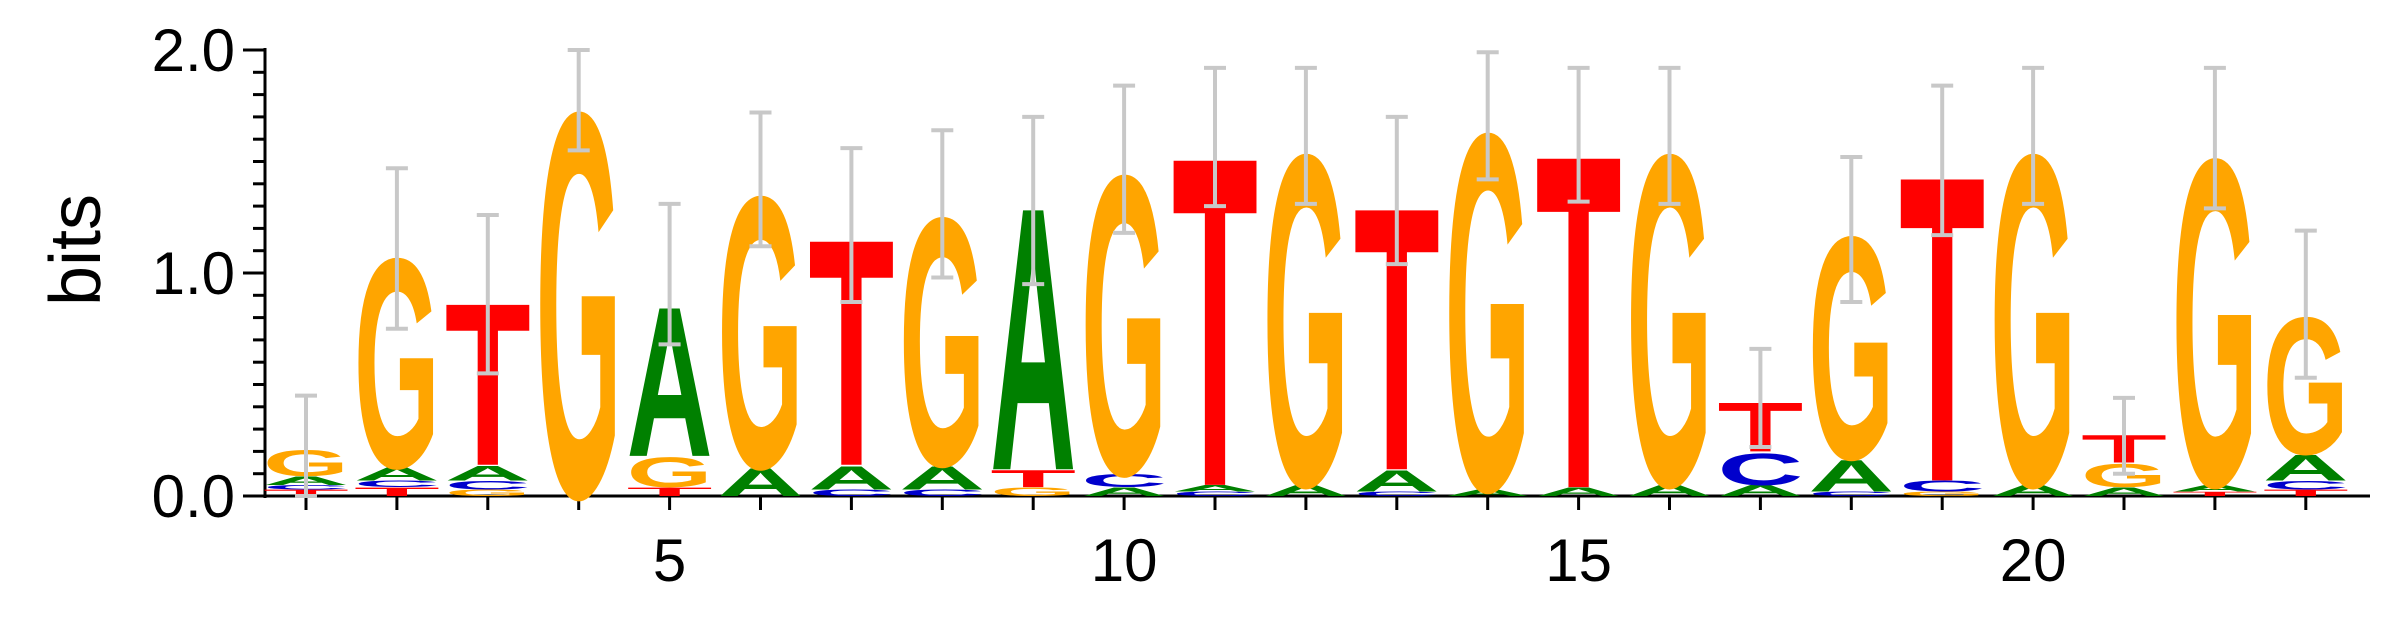  I want to click on y-tick-label: 1.0, so click(193, 273).